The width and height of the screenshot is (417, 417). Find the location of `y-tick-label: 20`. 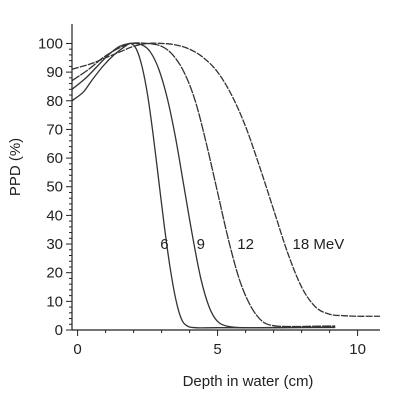

y-tick-label: 20 is located at coordinates (54, 273).